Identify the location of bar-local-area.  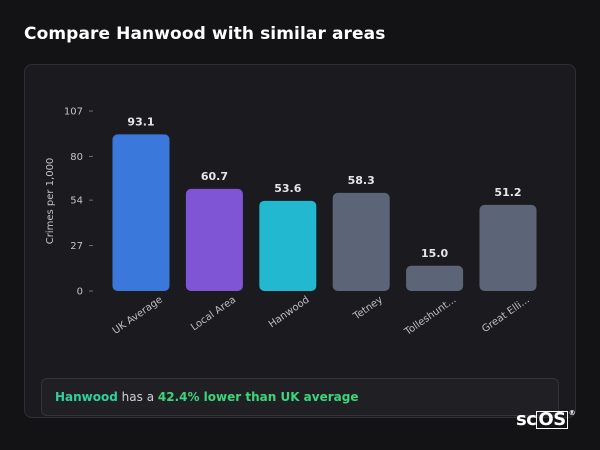
(214, 239).